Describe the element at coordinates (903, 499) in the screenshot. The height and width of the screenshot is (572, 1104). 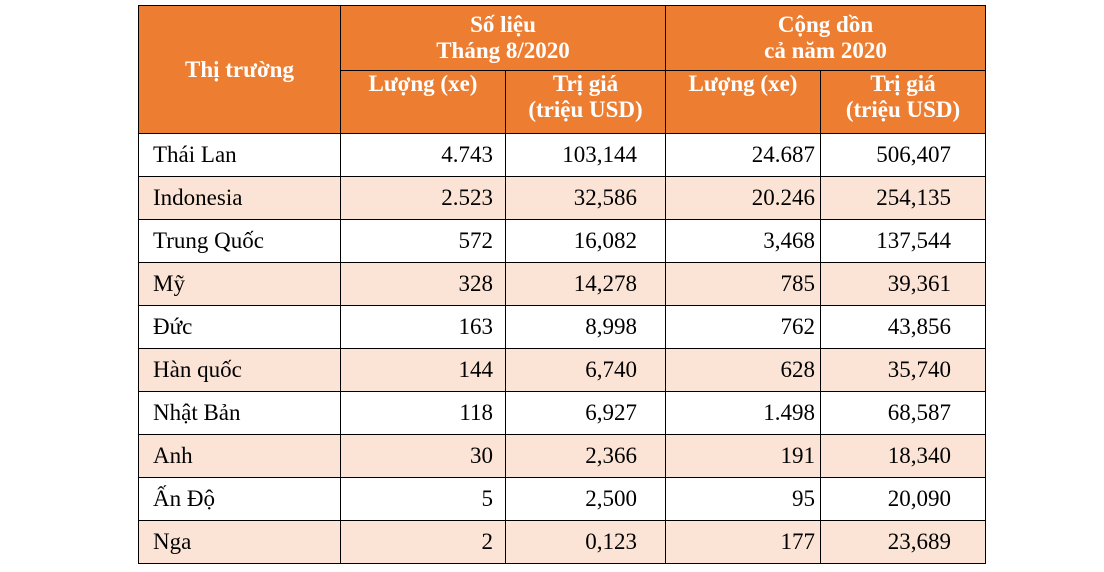
I see `value-cell: 20,090` at that location.